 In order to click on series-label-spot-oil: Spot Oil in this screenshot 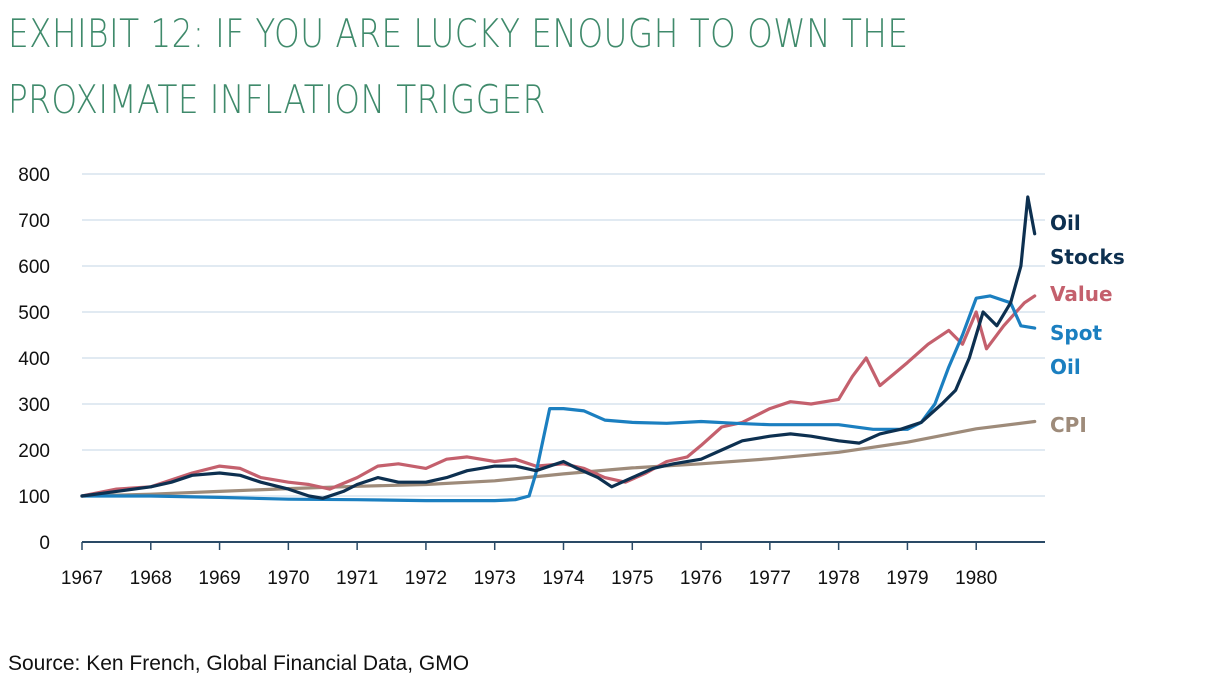, I will do `click(1076, 350)`.